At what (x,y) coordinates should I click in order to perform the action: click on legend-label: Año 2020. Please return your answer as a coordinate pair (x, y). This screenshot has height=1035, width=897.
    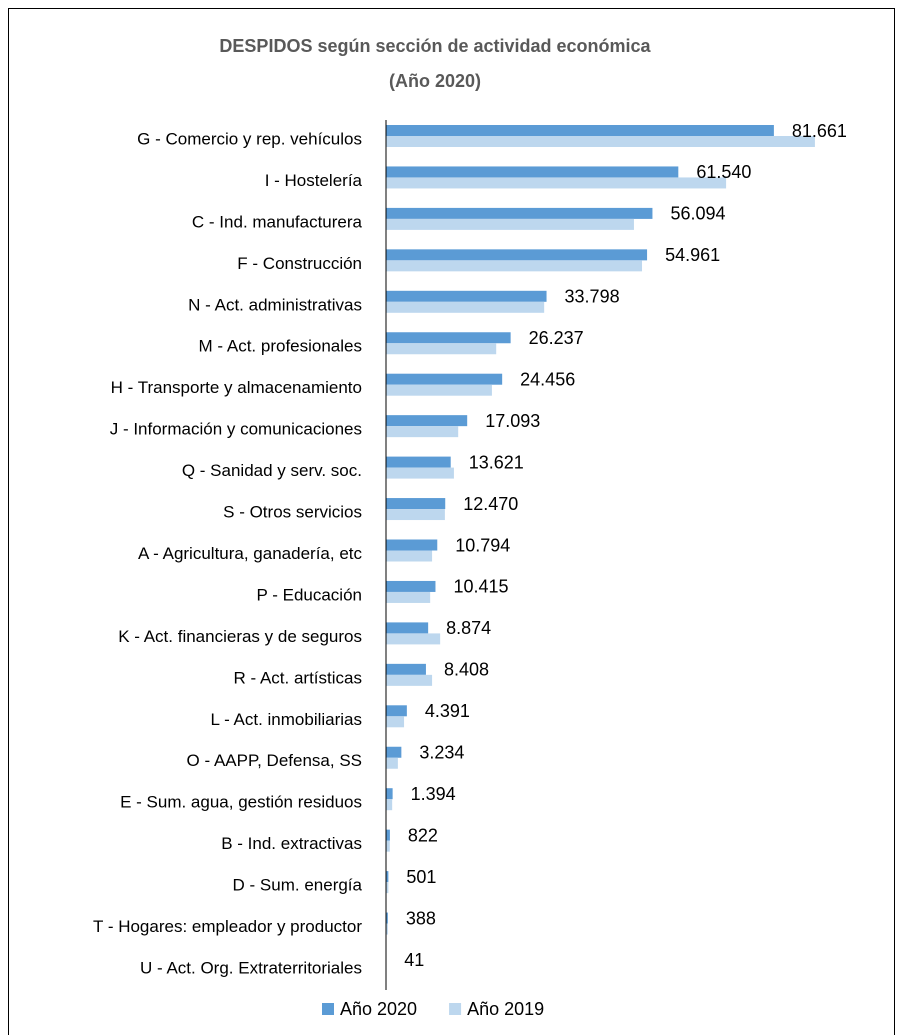
    Looking at the image, I should click on (378, 1009).